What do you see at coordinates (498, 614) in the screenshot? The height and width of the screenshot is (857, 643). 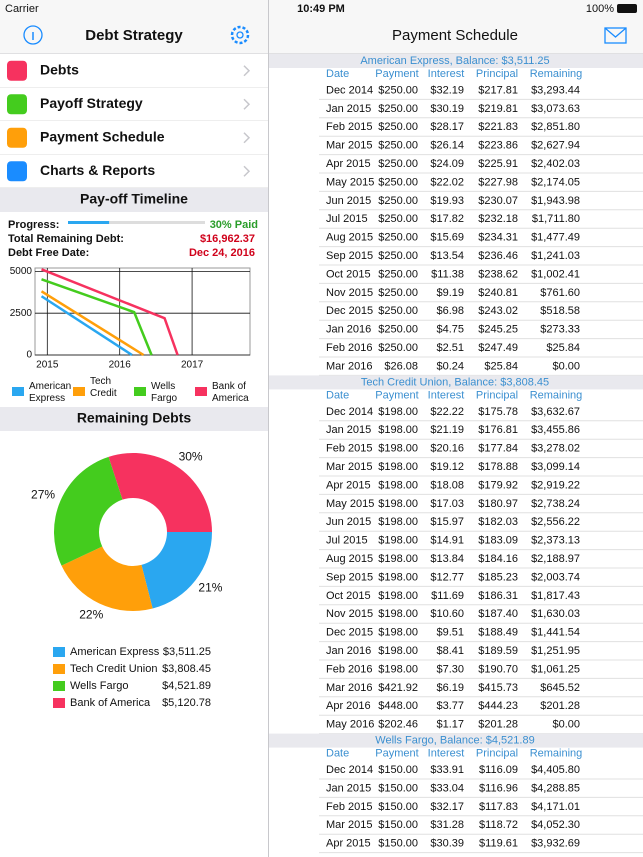 I see `cell: $187.40` at bounding box center [498, 614].